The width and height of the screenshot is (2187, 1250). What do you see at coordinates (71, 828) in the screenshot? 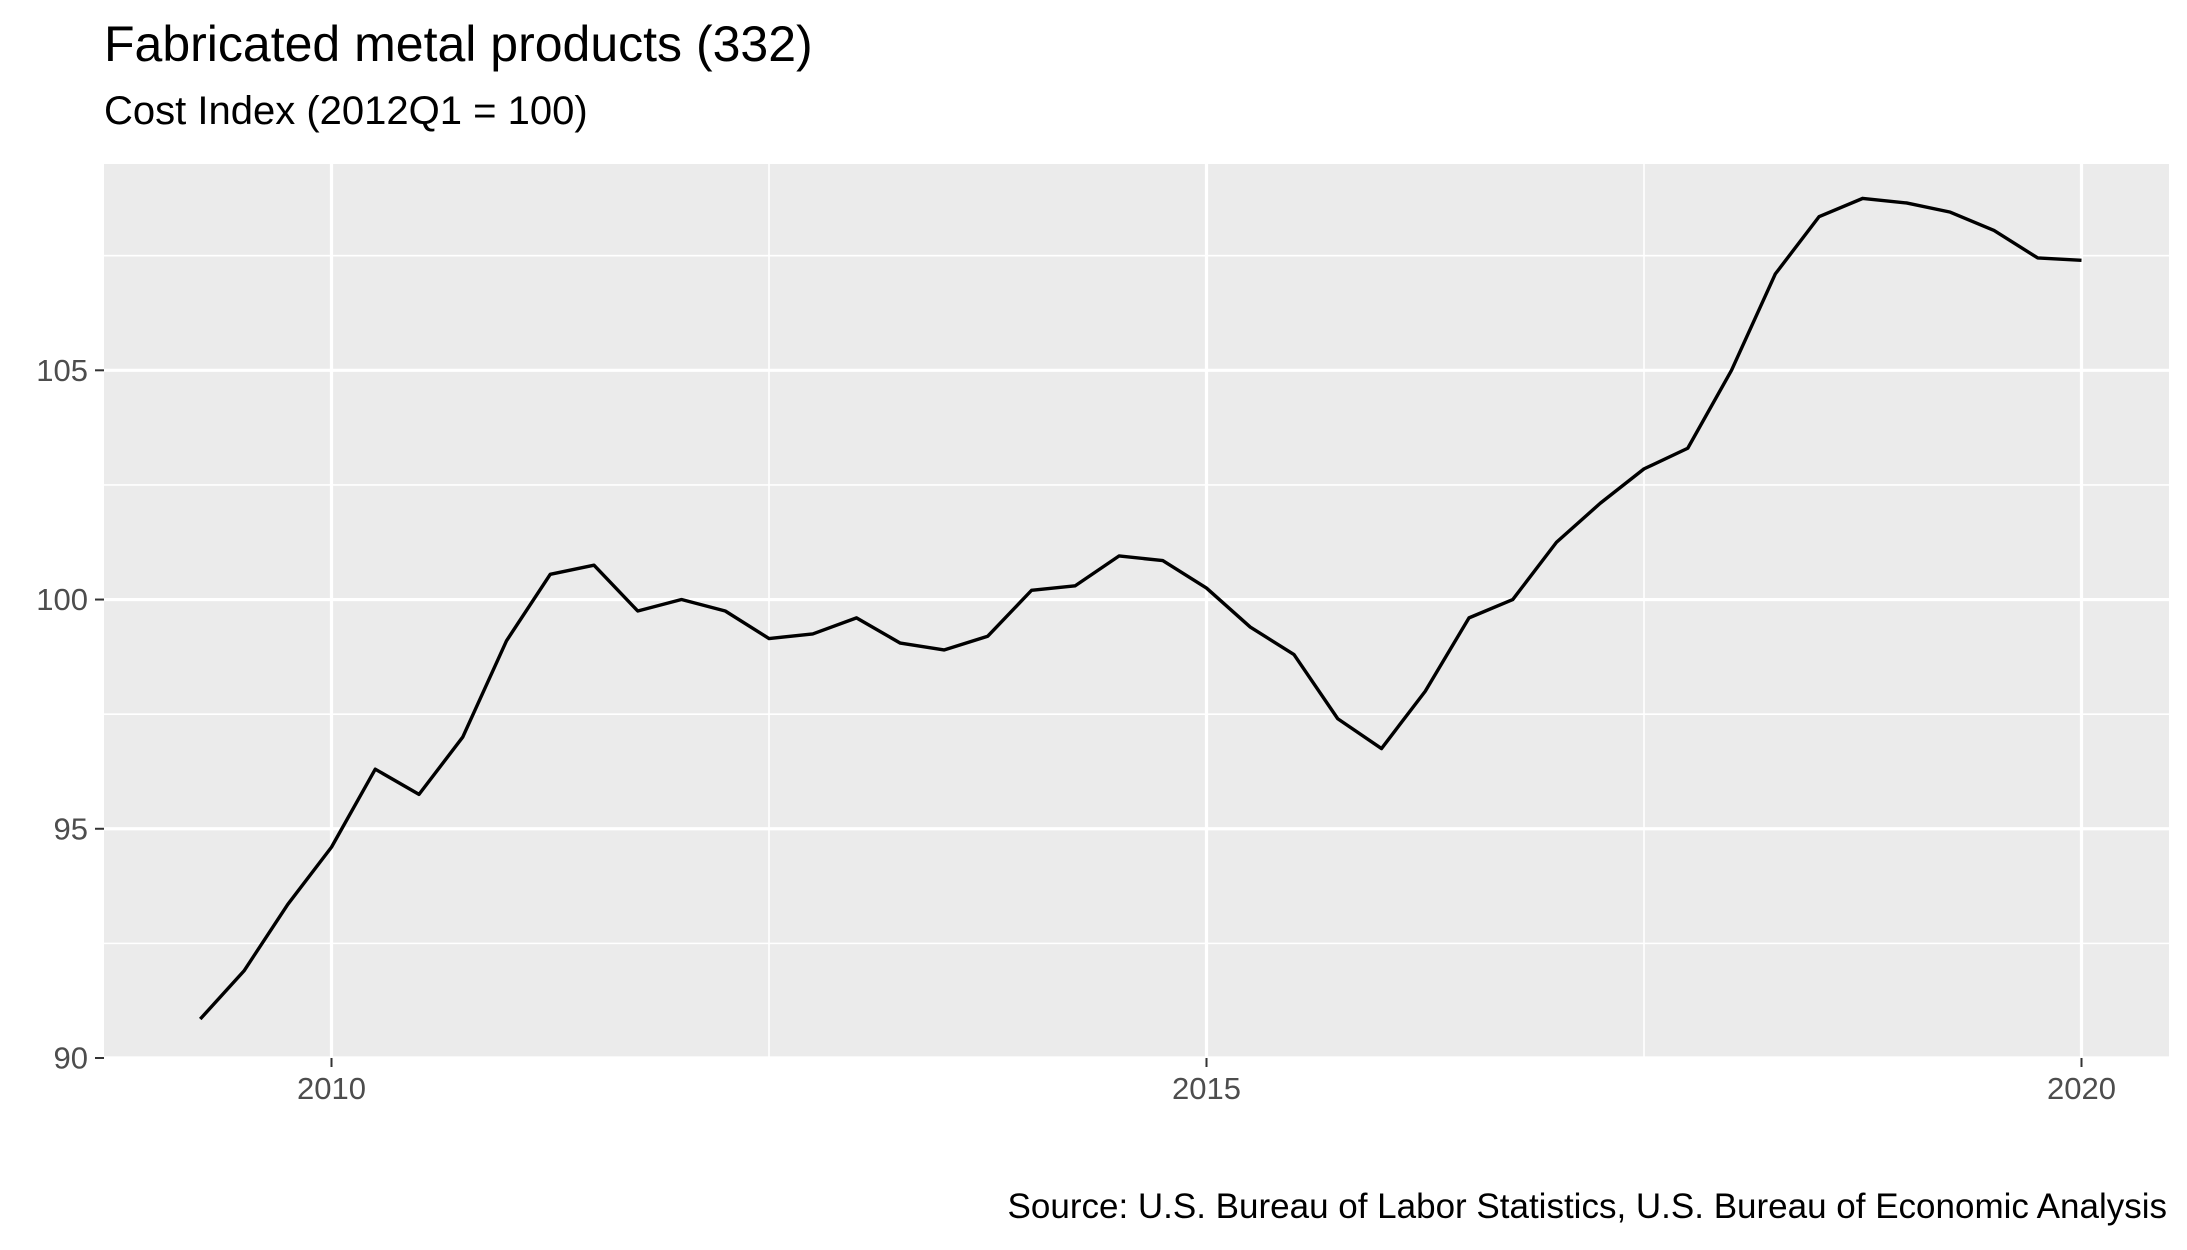
I see `y-tick-label-1: 95` at bounding box center [71, 828].